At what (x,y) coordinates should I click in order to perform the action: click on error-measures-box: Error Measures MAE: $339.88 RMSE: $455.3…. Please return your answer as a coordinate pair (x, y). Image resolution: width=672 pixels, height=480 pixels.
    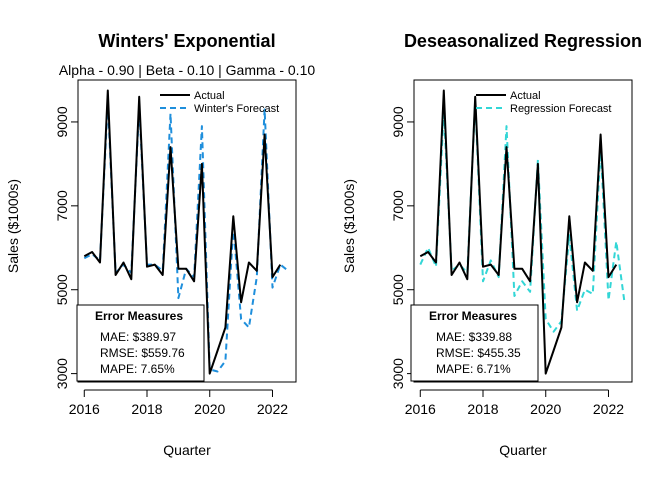
    Looking at the image, I should click on (474, 343).